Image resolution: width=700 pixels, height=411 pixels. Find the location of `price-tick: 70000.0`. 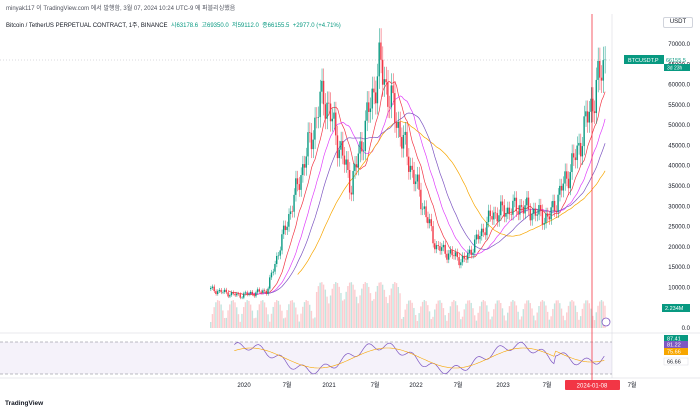

price-tick: 70000.0 is located at coordinates (679, 45).